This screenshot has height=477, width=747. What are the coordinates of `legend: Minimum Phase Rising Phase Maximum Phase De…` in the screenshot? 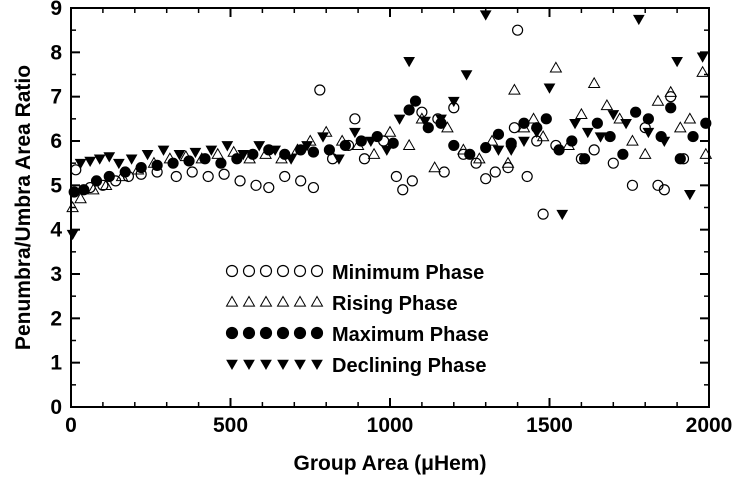 It's located at (357, 319).